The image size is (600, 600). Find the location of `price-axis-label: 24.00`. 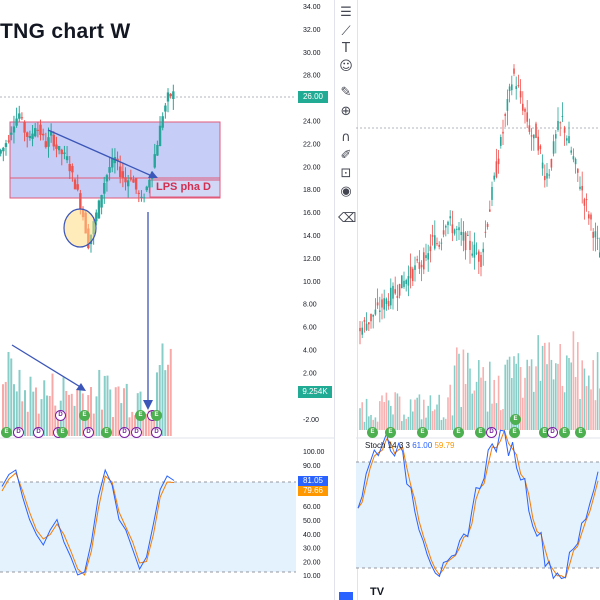

price-axis-label: 24.00 is located at coordinates (312, 122).